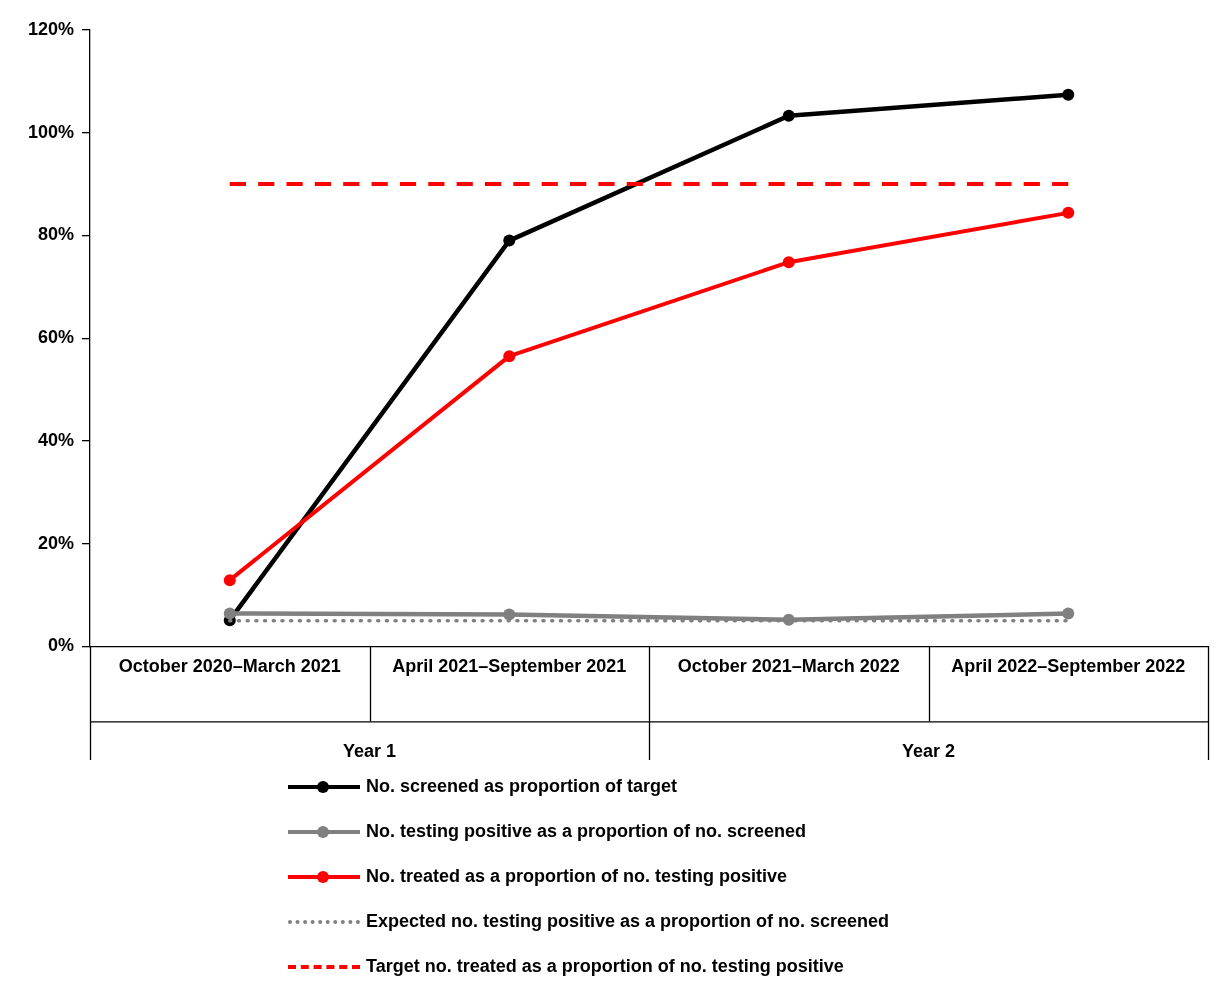  What do you see at coordinates (586, 831) in the screenshot?
I see `legend-label: No. testing positive as a proportion of no. screened` at bounding box center [586, 831].